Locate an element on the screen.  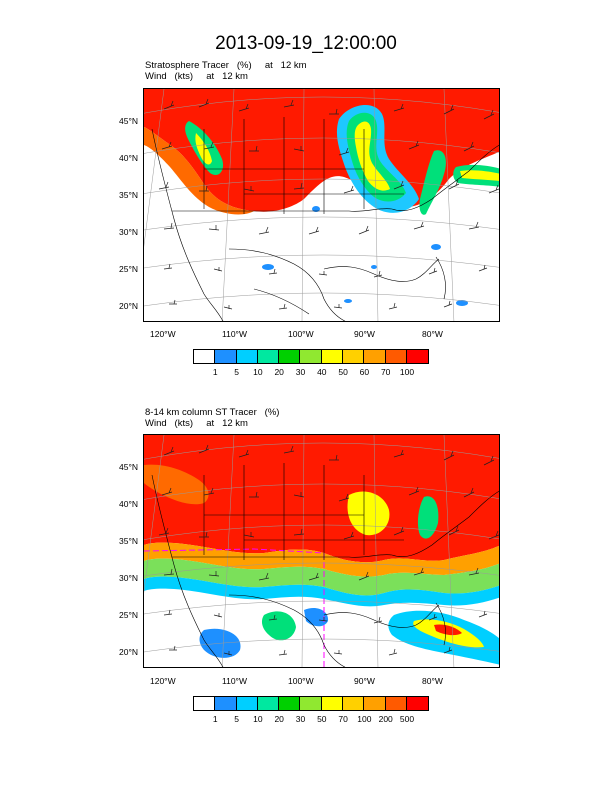
panel1-lat-label: 40°N is located at coordinates (128, 158).